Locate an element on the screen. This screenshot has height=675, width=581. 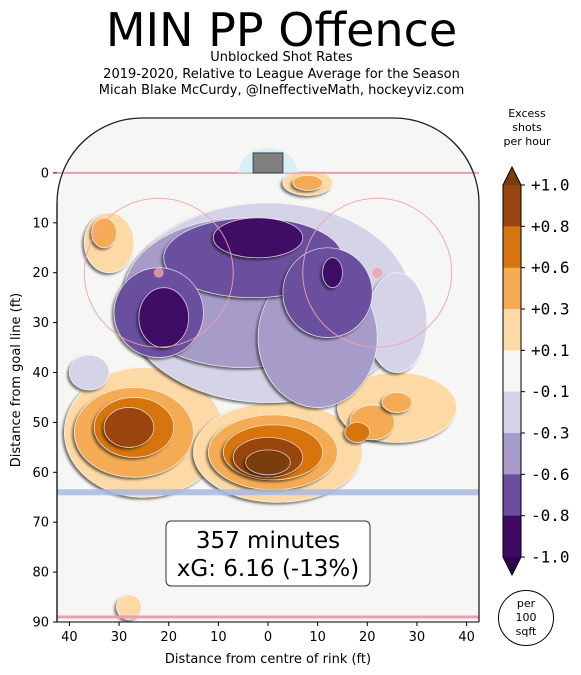
goal-net is located at coordinates (268, 163).